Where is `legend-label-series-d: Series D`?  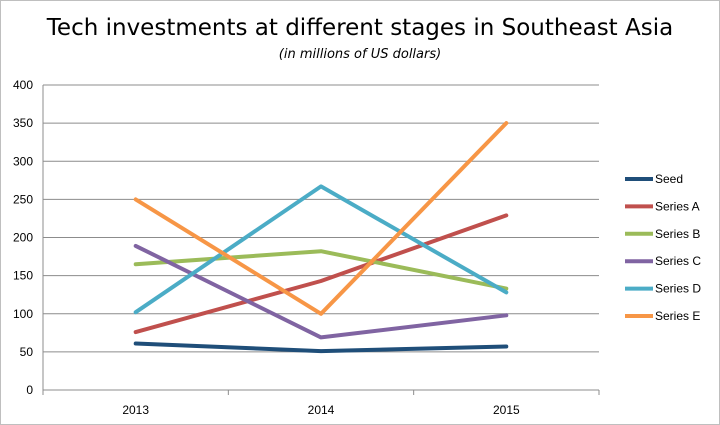 legend-label-series-d: Series D is located at coordinates (678, 289).